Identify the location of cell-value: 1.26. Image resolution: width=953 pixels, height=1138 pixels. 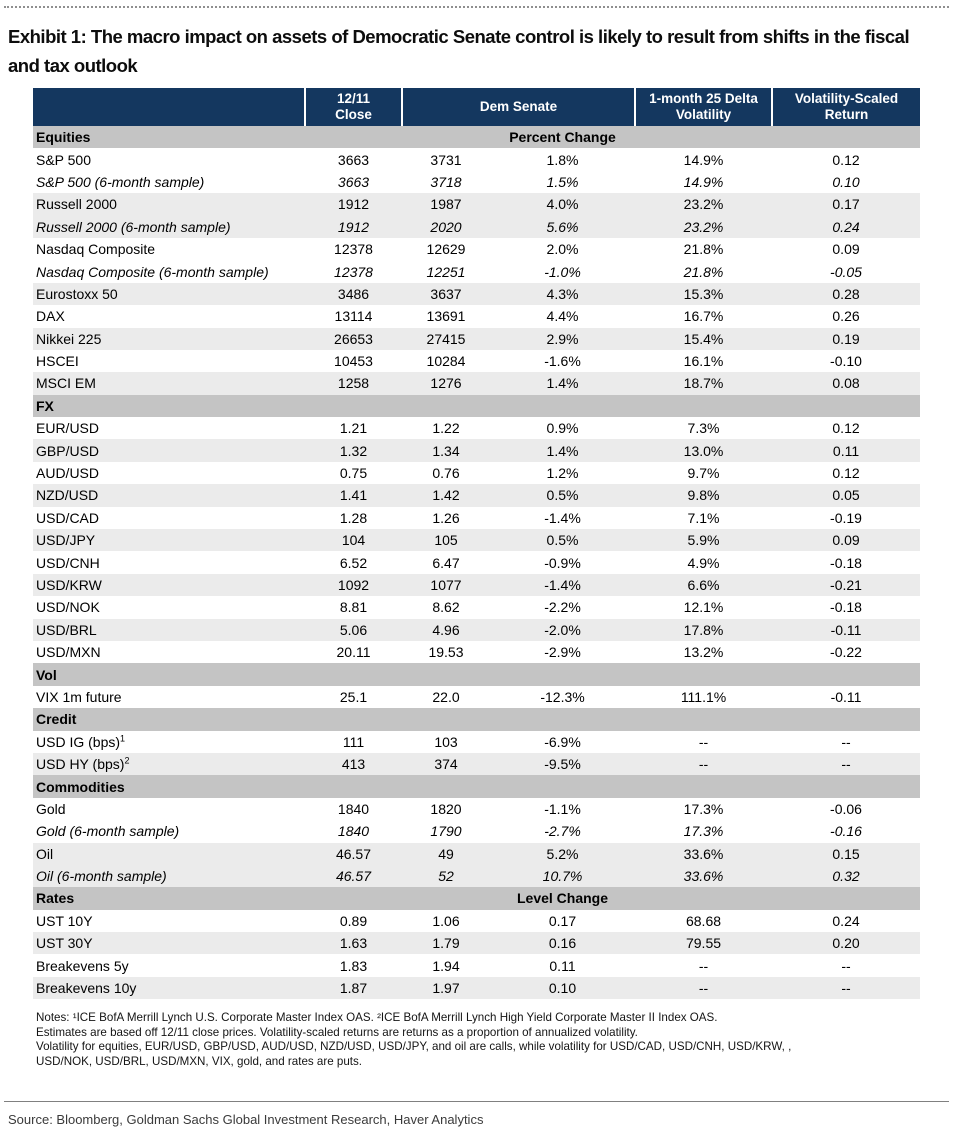
(446, 517).